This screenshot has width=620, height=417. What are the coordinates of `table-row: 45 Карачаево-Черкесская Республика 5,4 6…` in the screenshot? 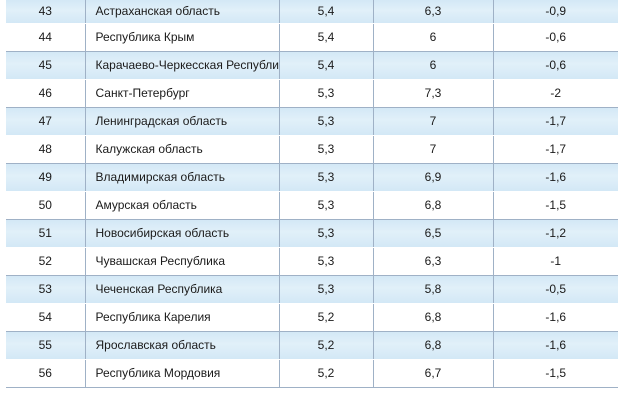 It's located at (312, 65).